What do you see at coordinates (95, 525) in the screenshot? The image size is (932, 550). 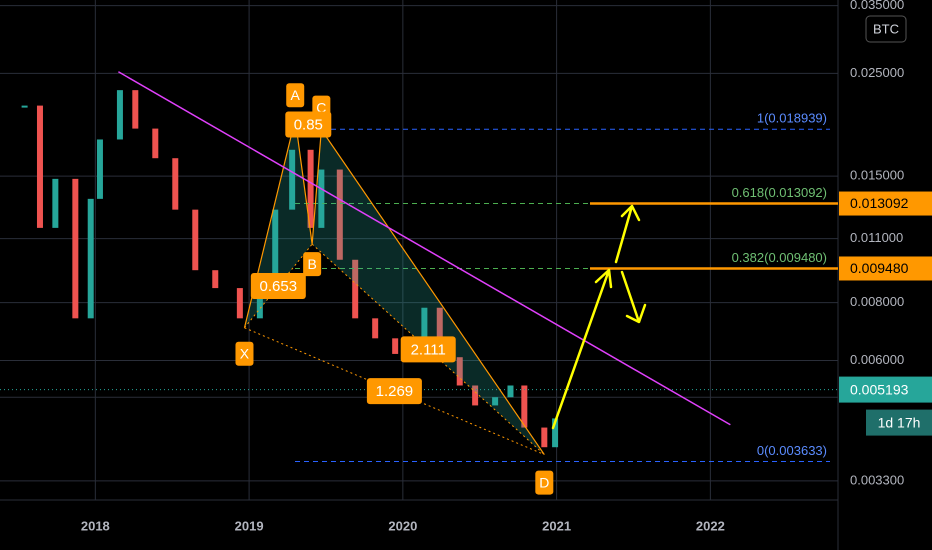 I see `x-tick-label: 2018` at bounding box center [95, 525].